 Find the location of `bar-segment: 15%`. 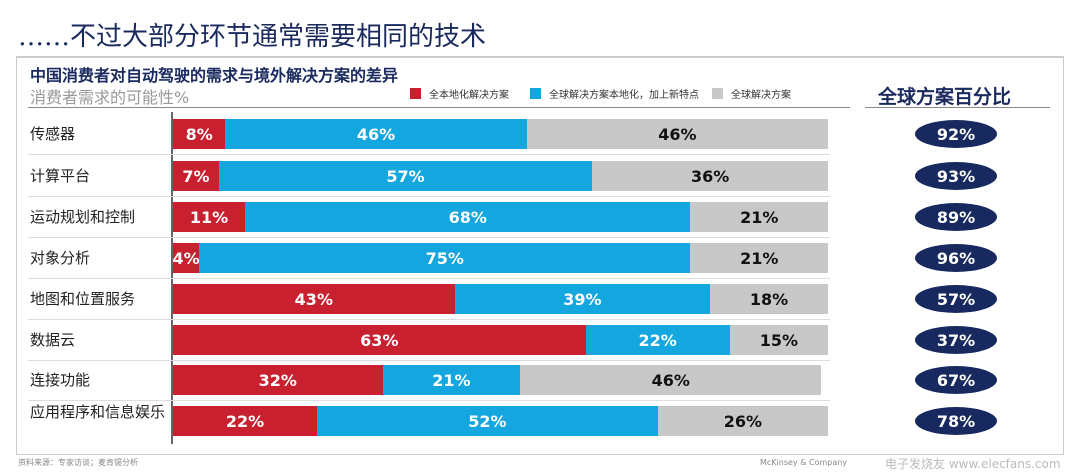

bar-segment: 15% is located at coordinates (778, 340).